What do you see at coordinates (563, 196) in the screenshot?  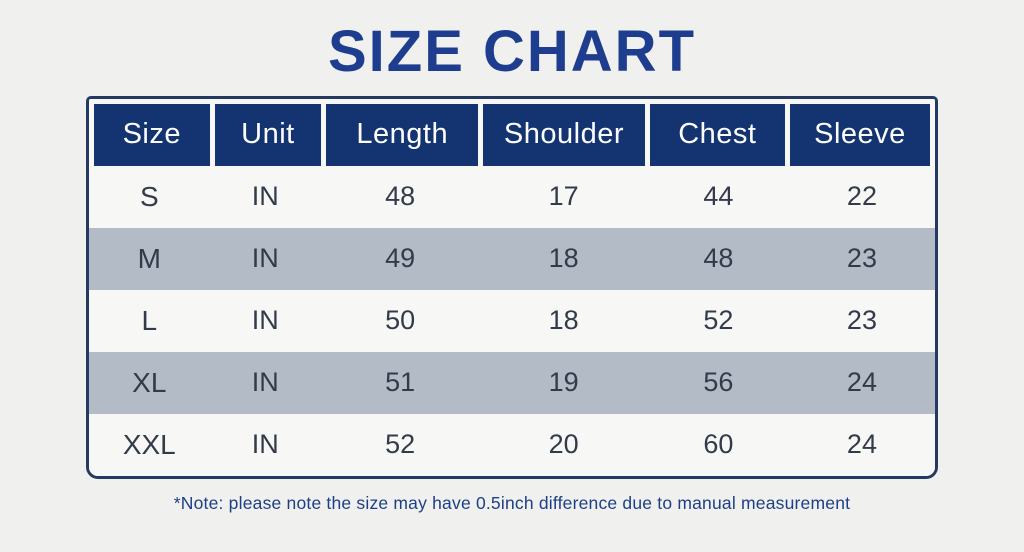 I see `table-cell: 17` at bounding box center [563, 196].